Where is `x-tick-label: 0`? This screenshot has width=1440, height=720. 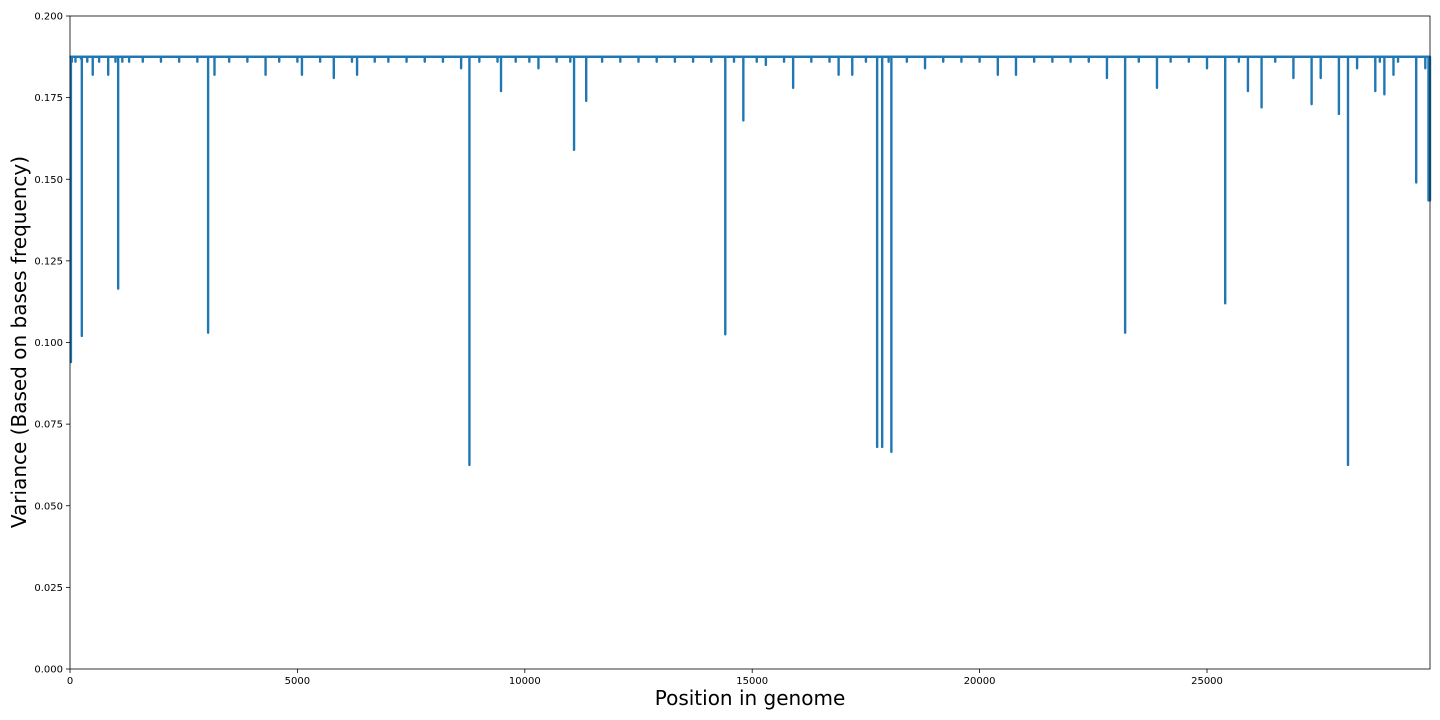
x-tick-label: 0 is located at coordinates (70, 681).